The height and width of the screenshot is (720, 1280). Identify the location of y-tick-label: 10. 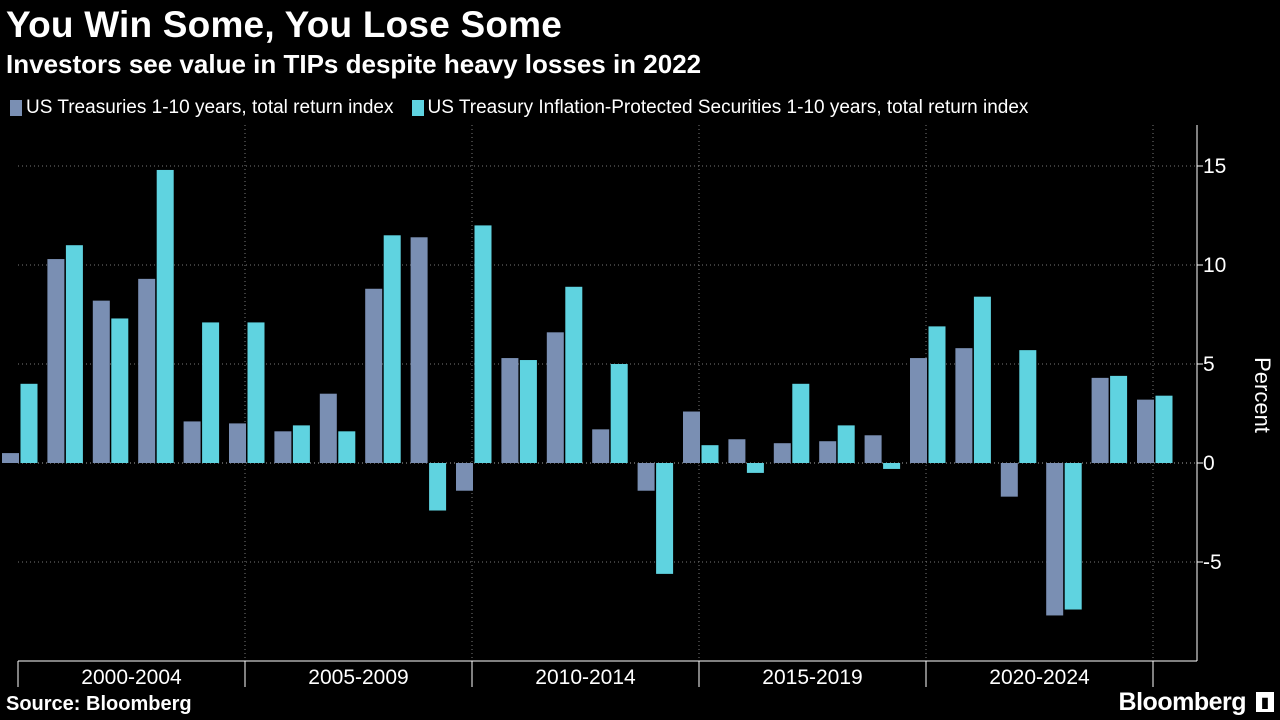
(1214, 265).